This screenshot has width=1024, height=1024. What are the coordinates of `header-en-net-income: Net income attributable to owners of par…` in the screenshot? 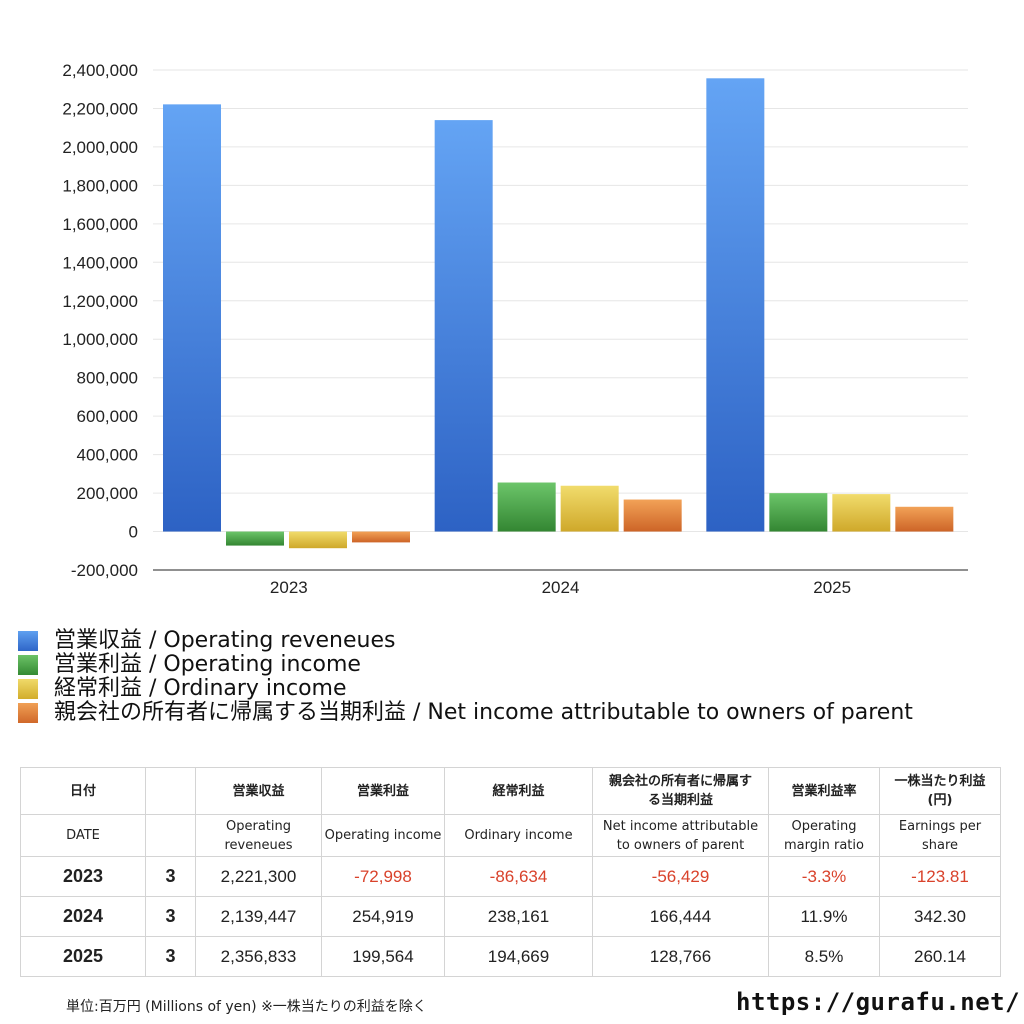 It's located at (680, 835).